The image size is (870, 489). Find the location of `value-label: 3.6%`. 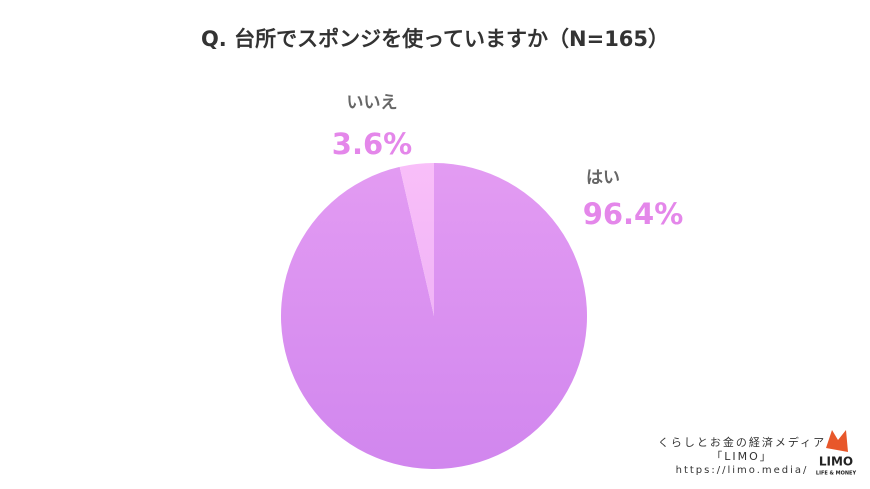

value-label: 3.6% is located at coordinates (372, 144).